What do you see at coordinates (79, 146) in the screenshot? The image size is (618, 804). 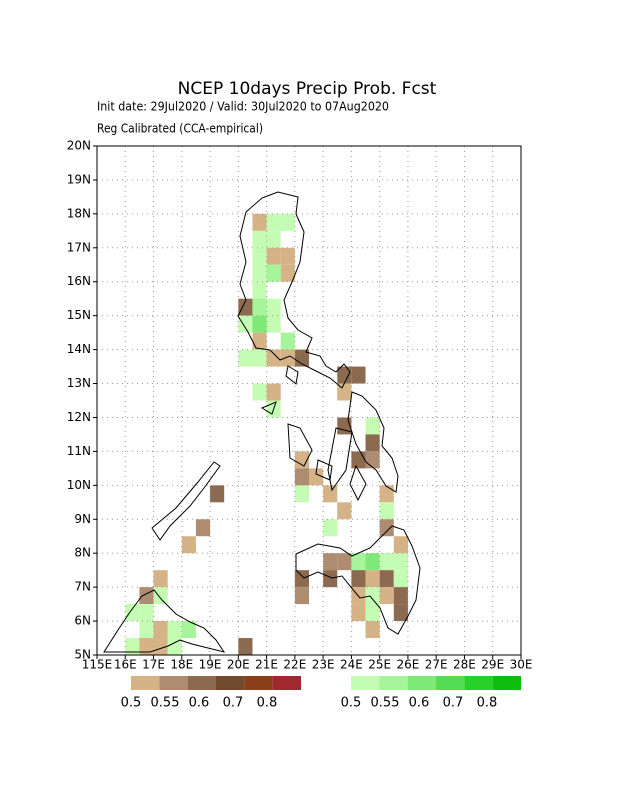 I see `y-tick-label: 20N` at bounding box center [79, 146].